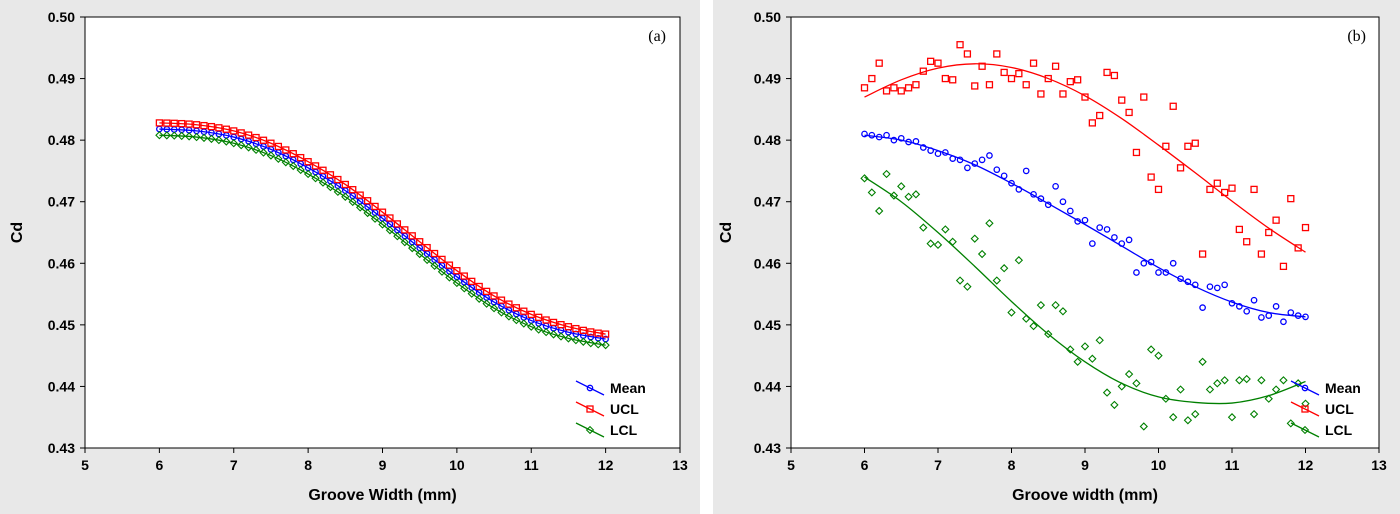 The width and height of the screenshot is (1400, 514). Describe the element at coordinates (1339, 409) in the screenshot. I see `legend-label-ucl: UCL` at that location.